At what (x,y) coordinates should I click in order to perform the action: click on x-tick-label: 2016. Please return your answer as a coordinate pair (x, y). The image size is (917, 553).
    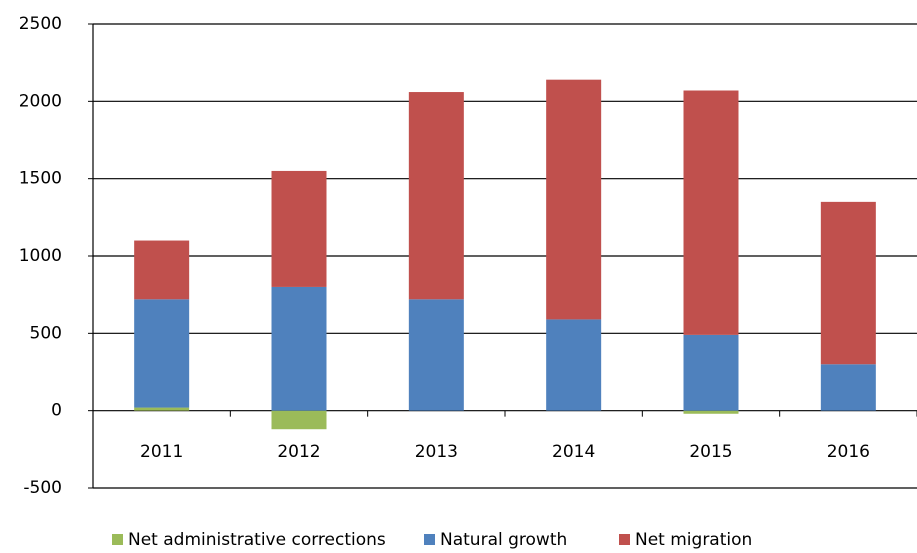
    Looking at the image, I should click on (848, 452).